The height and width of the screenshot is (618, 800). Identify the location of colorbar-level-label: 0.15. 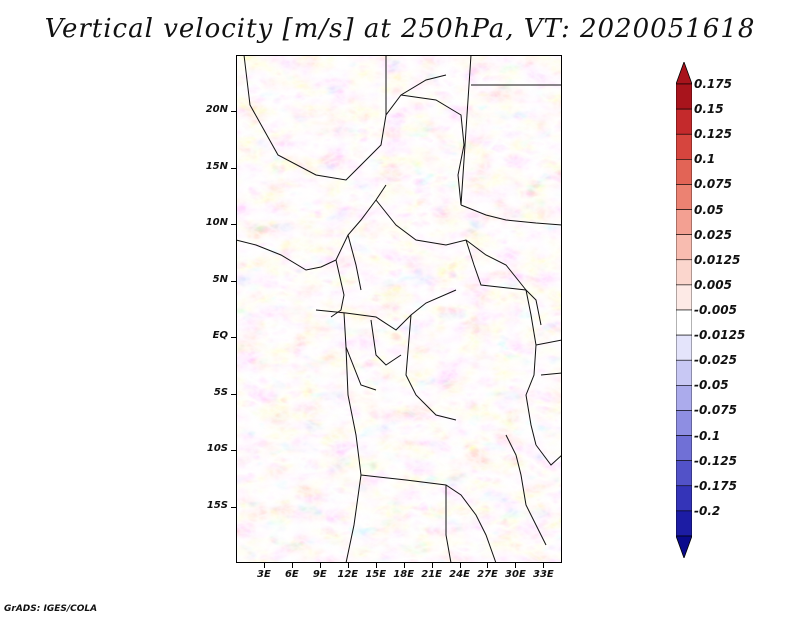
(709, 109).